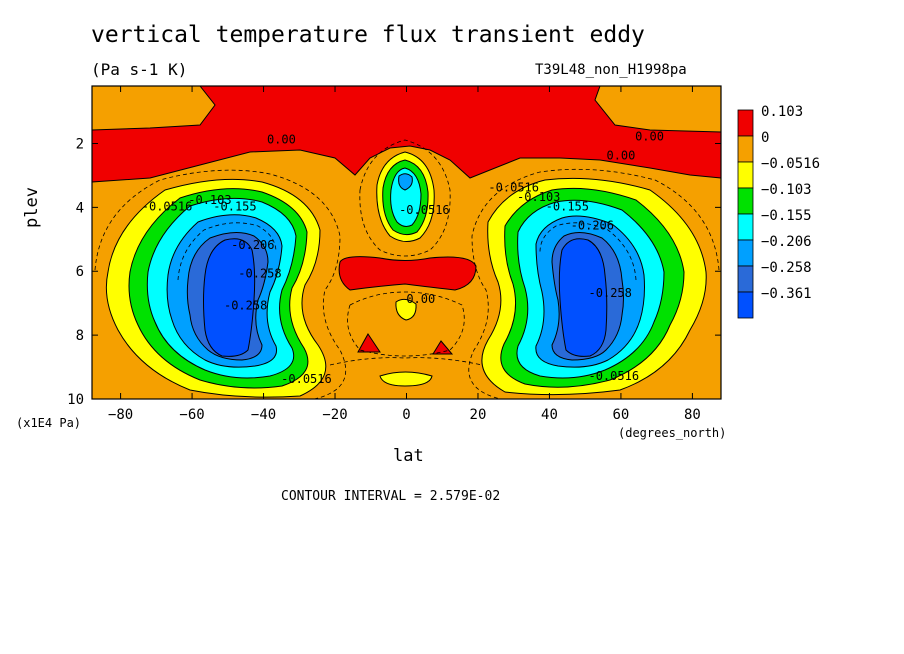 The image size is (904, 654). I want to click on x-tick-label: −40, so click(263, 415).